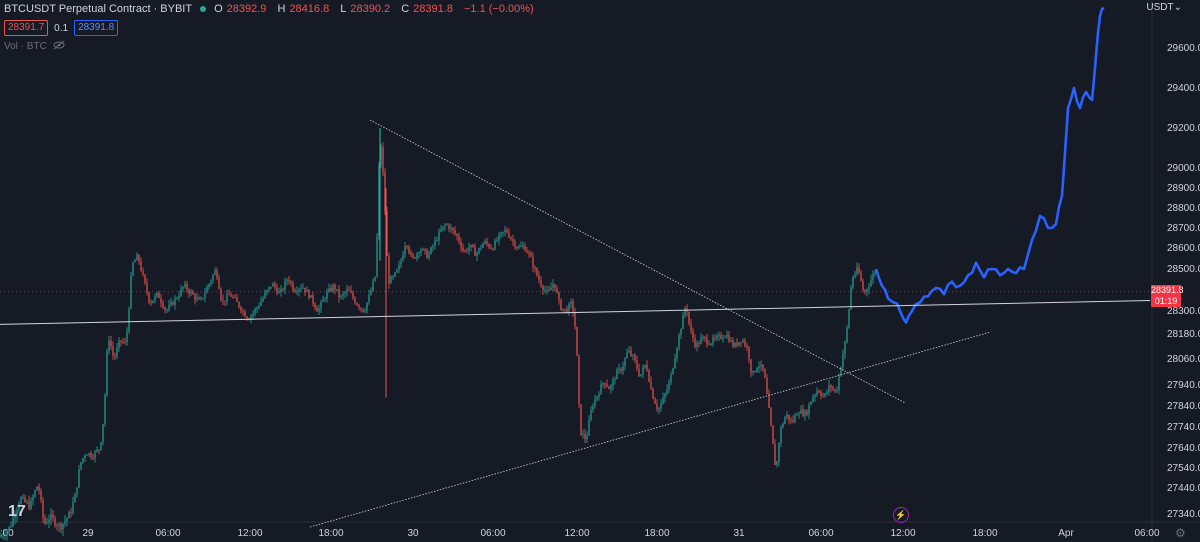 Image resolution: width=1200 pixels, height=542 pixels. What do you see at coordinates (59, 46) in the screenshot?
I see `eye-off-icon` at bounding box center [59, 46].